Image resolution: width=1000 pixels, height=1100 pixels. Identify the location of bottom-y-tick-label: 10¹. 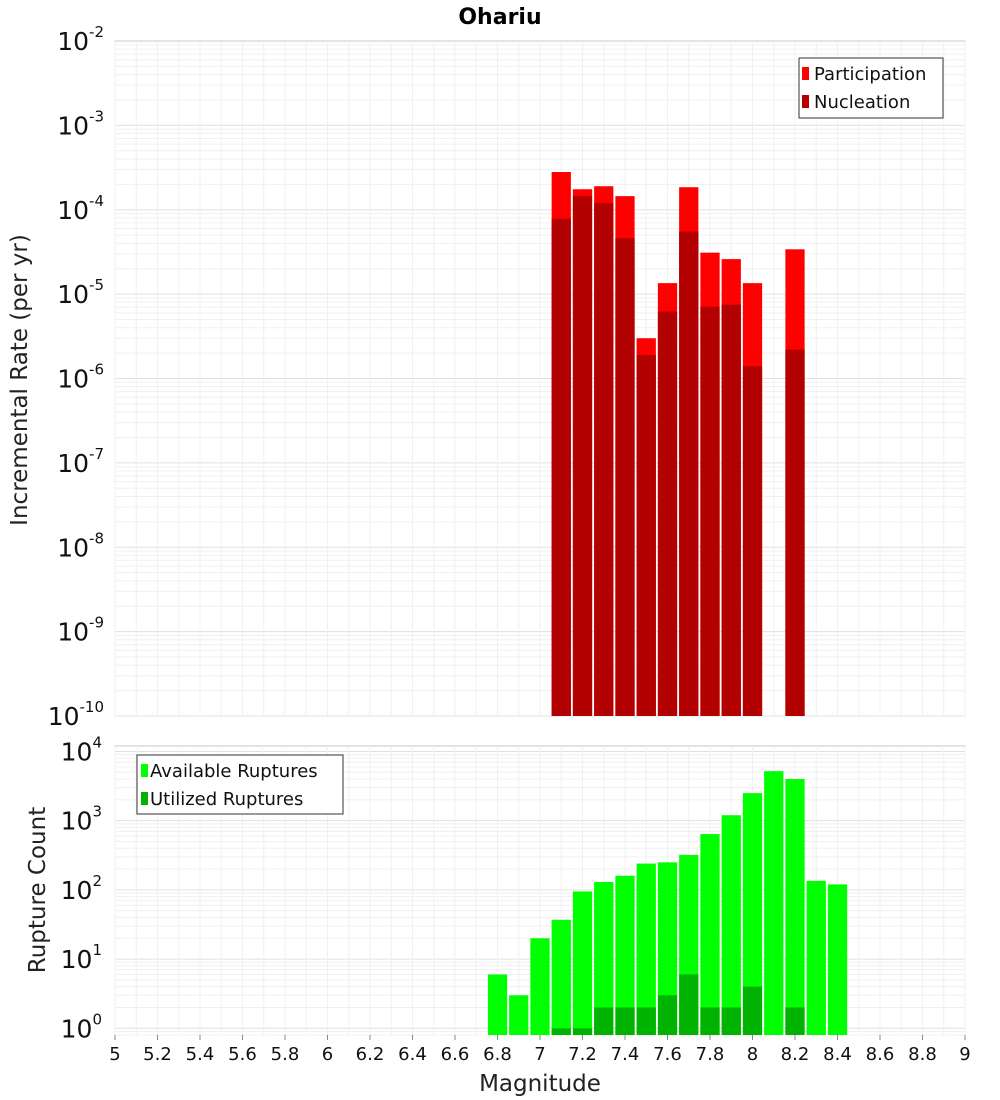
(81, 957).